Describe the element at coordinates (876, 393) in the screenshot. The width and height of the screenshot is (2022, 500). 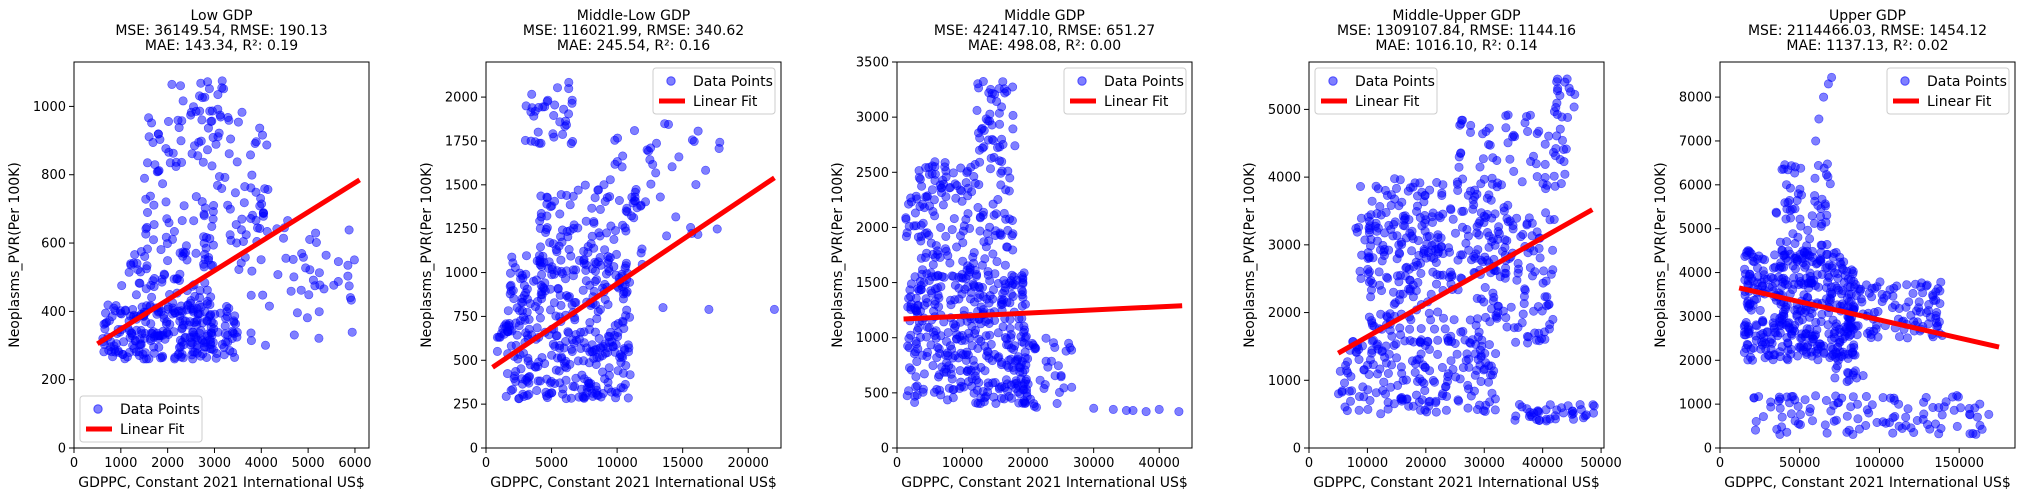
I see `y-tick-label: 500` at that location.